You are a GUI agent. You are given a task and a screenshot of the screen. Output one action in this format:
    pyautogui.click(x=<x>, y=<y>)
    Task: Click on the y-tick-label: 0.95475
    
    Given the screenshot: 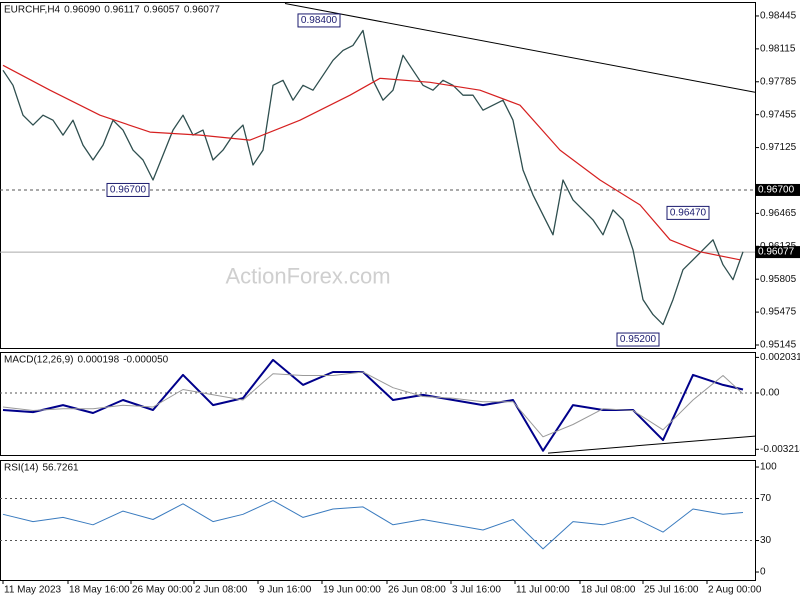 What is the action you would take?
    pyautogui.click(x=778, y=312)
    